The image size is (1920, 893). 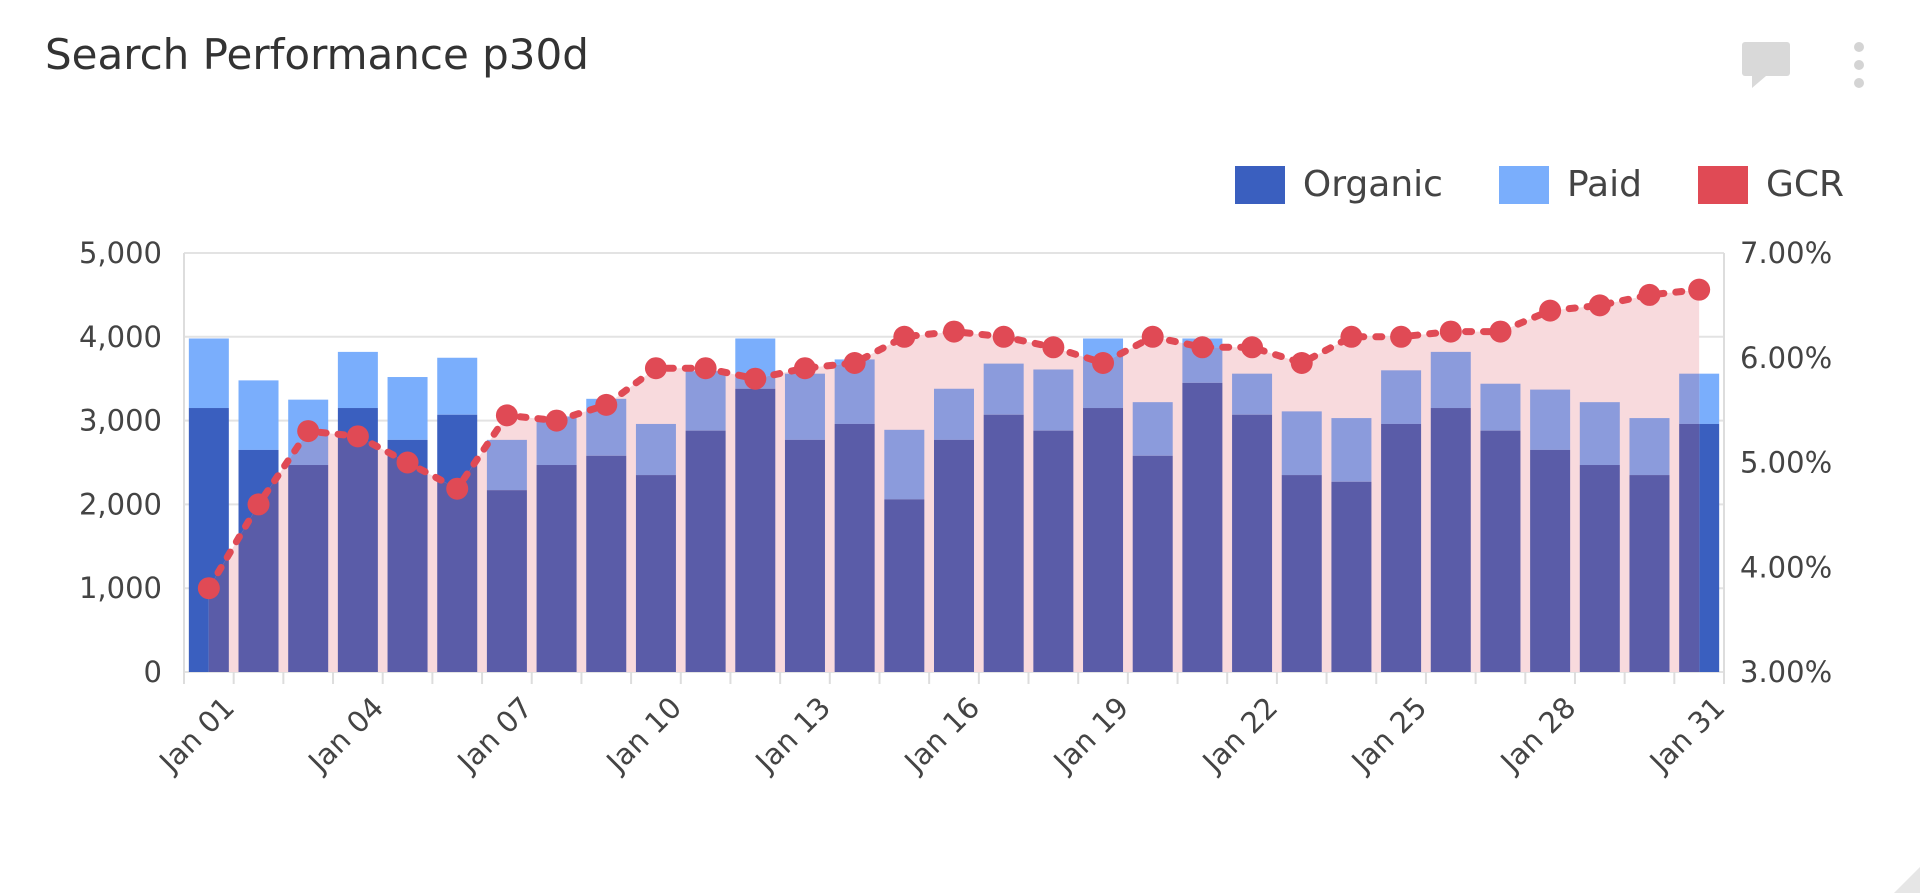 What do you see at coordinates (1786, 253) in the screenshot?
I see `y-right-tick-label: 7.00%` at bounding box center [1786, 253].